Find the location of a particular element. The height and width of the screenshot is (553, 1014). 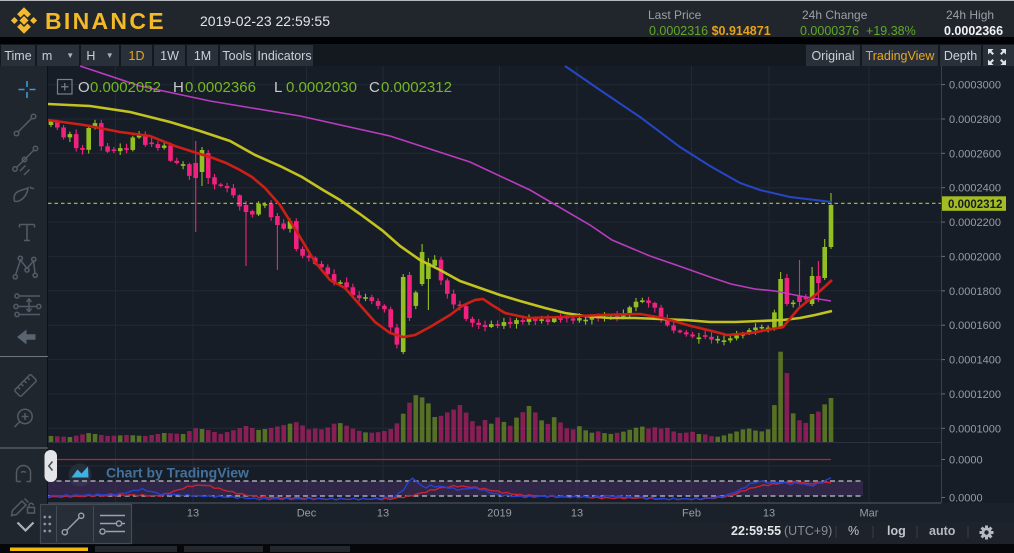

svg-text: H is located at coordinates (178, 87).